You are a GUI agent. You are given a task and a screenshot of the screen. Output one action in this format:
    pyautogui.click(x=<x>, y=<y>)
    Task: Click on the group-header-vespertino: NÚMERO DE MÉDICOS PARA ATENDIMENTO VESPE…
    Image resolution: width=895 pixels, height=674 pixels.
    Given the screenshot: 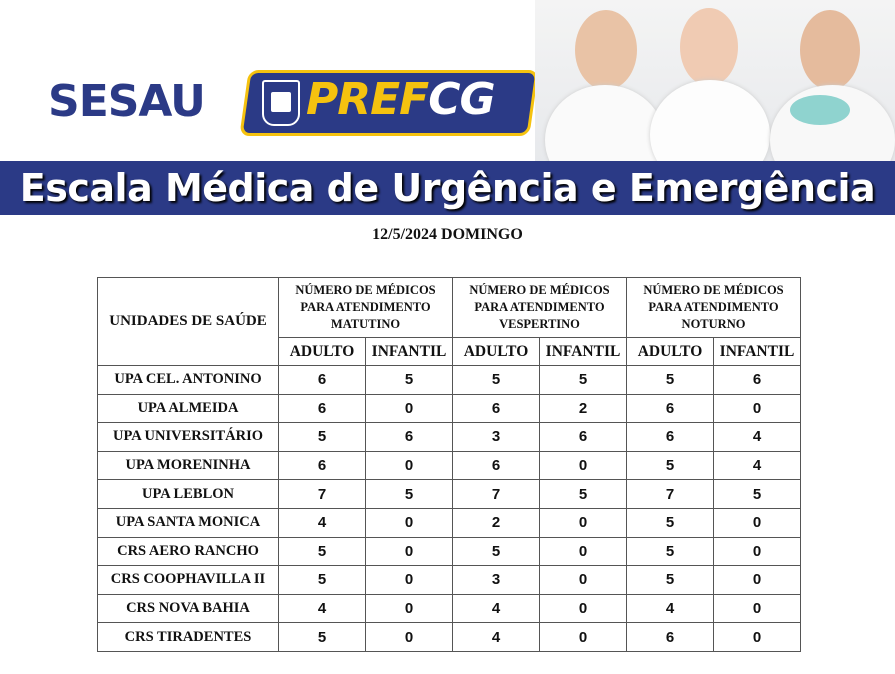 What is the action you would take?
    pyautogui.click(x=539, y=307)
    